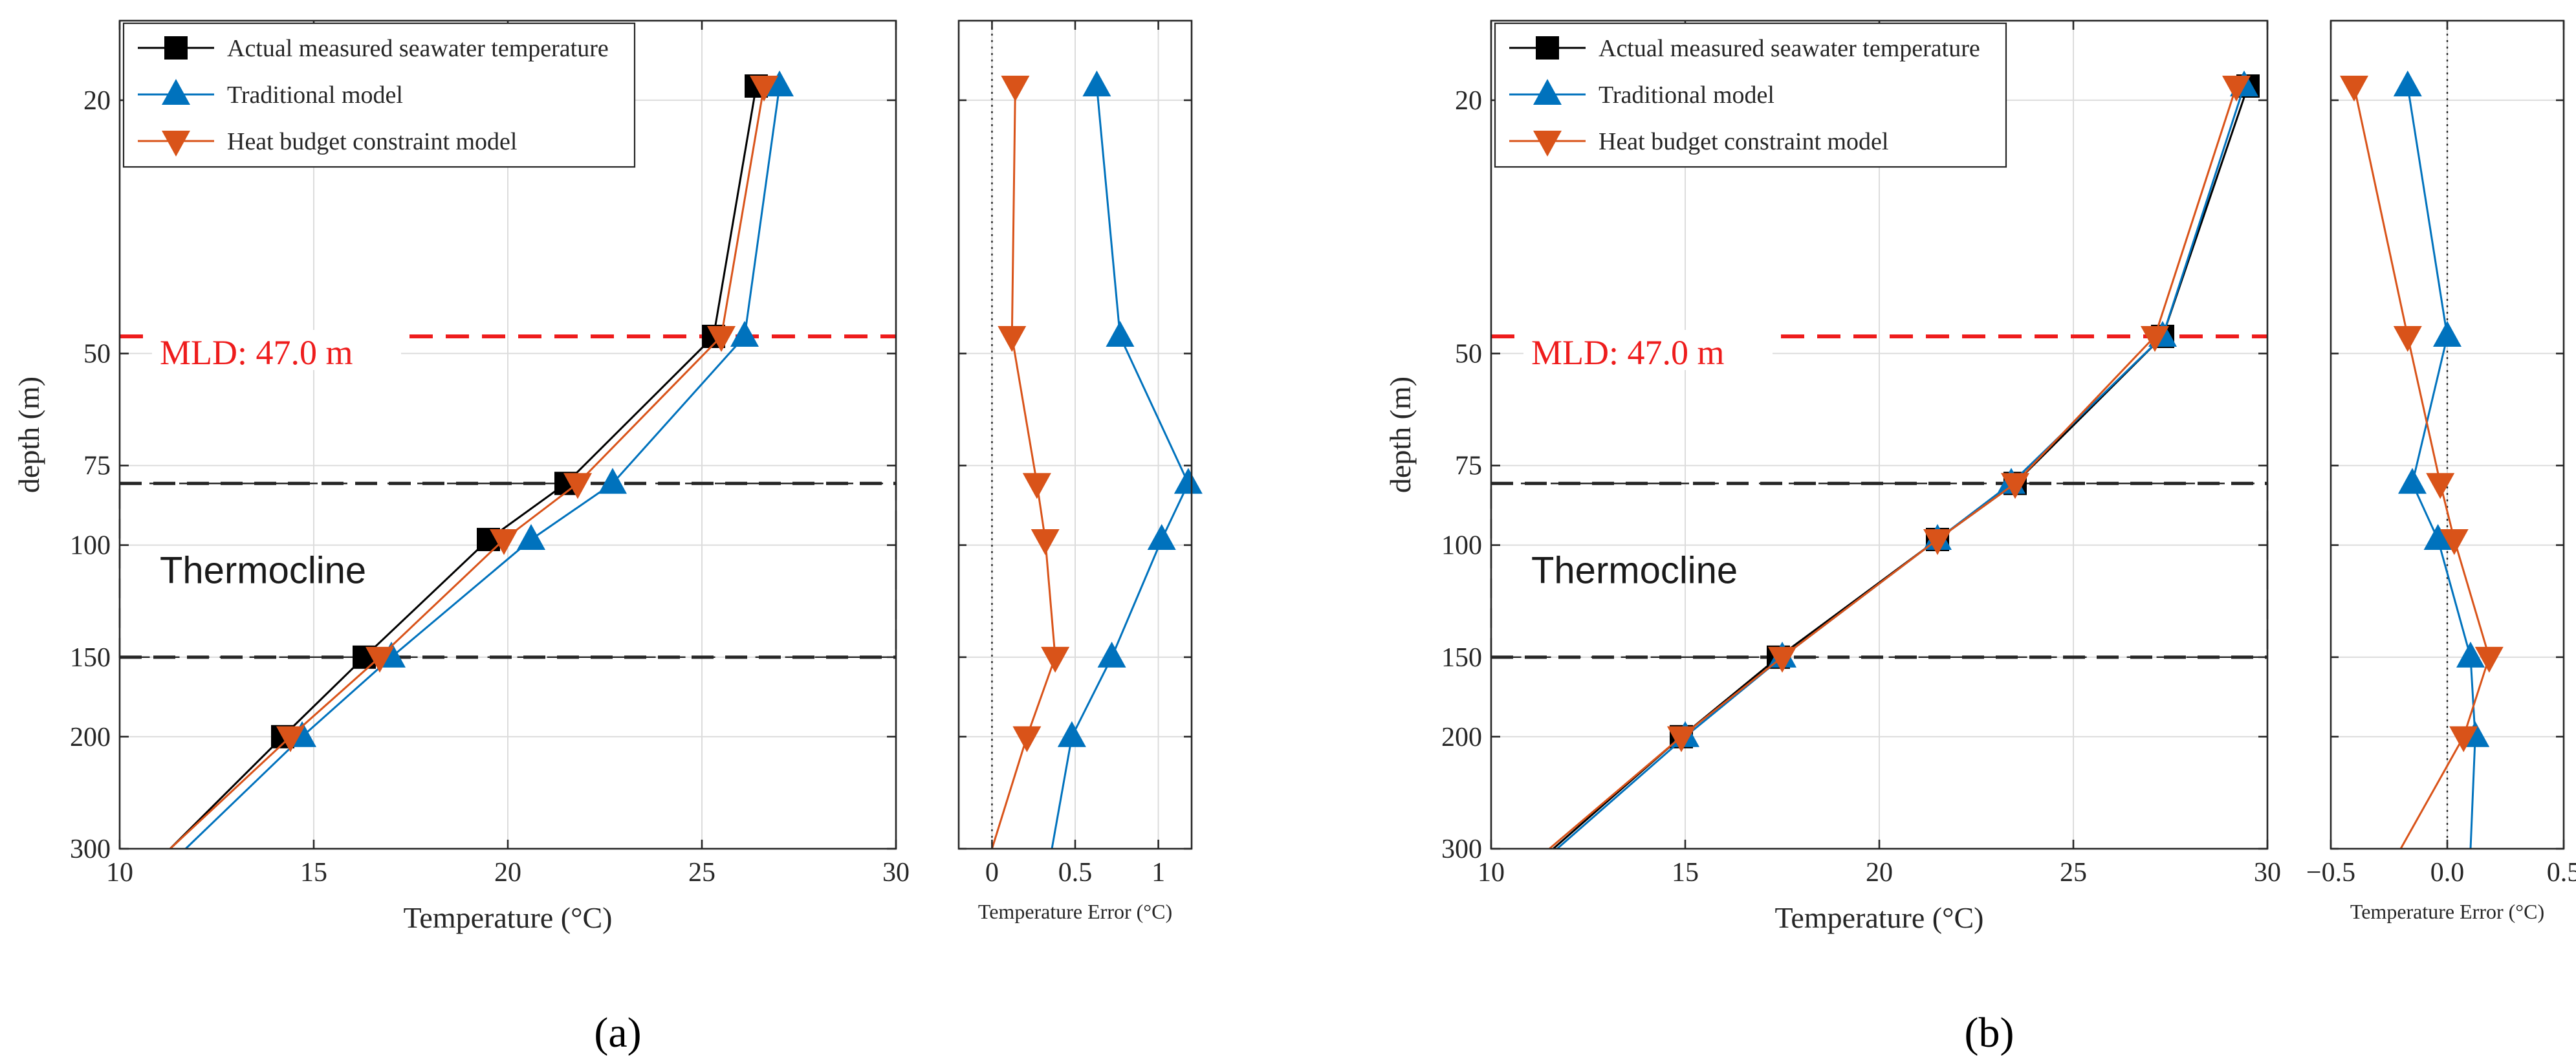  I want to click on error-x-tick-label: 0, so click(992, 873).